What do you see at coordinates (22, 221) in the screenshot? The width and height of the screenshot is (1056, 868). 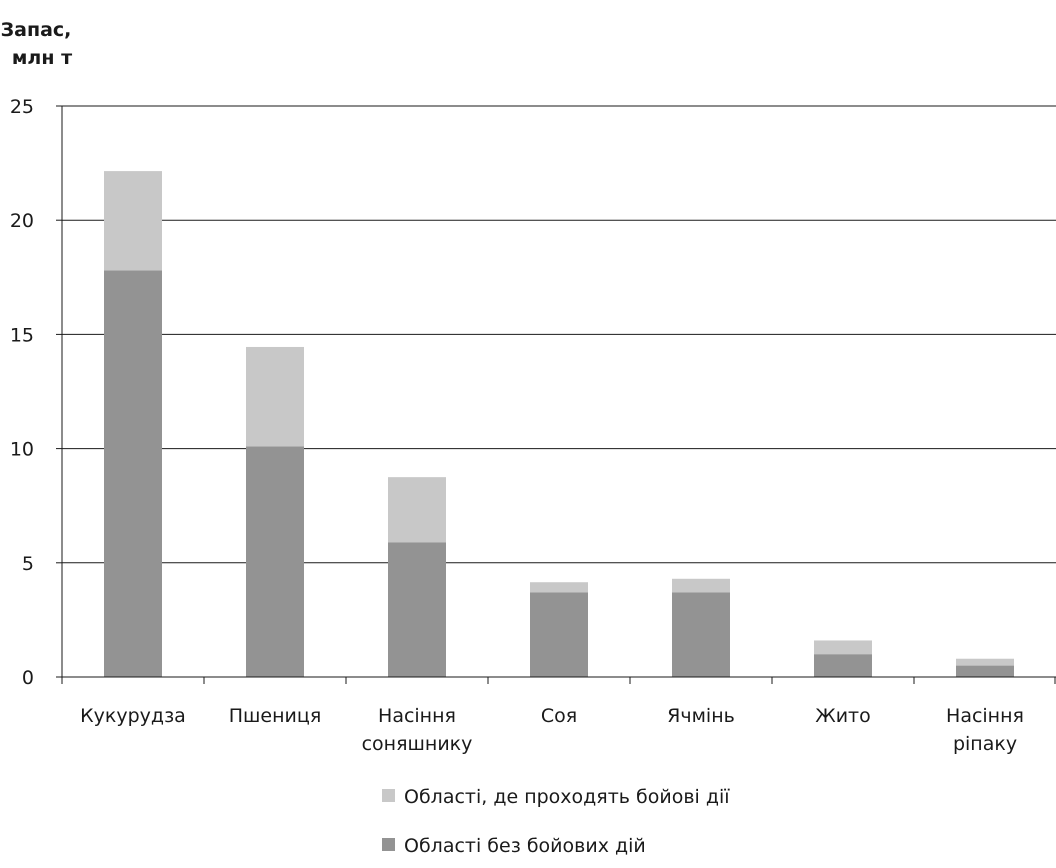 I see `y-tick-label: 20` at bounding box center [22, 221].